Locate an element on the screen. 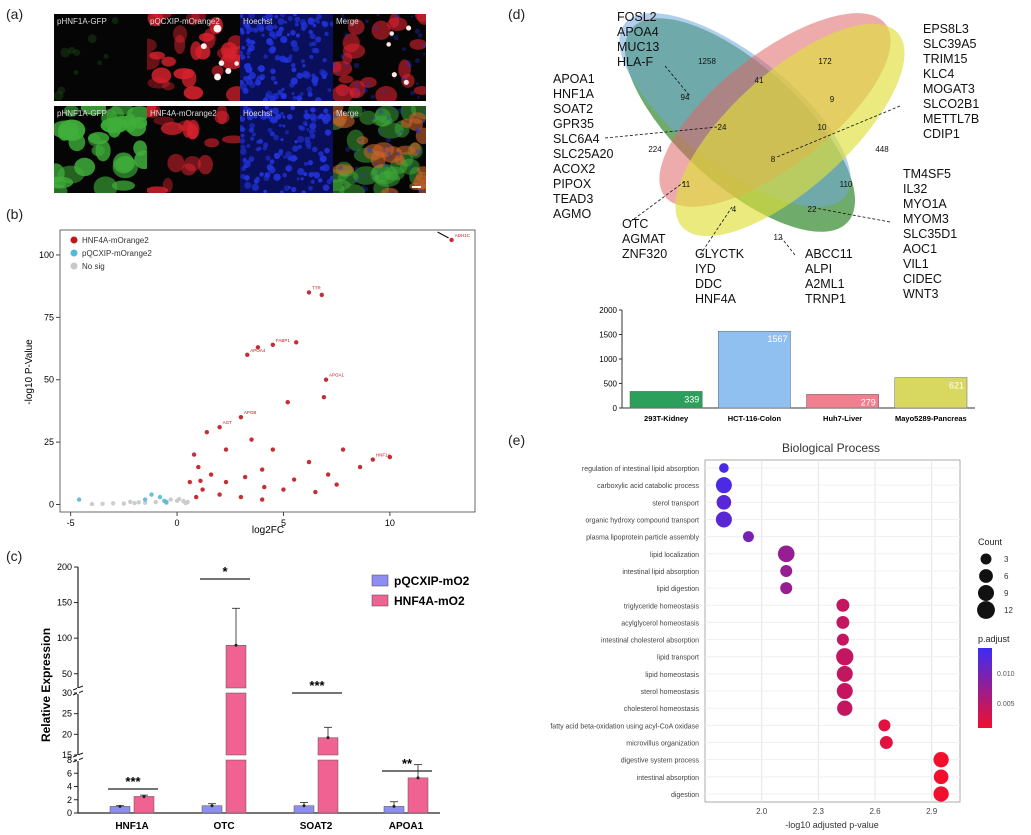  svg-text: 4 is located at coordinates (734, 209).